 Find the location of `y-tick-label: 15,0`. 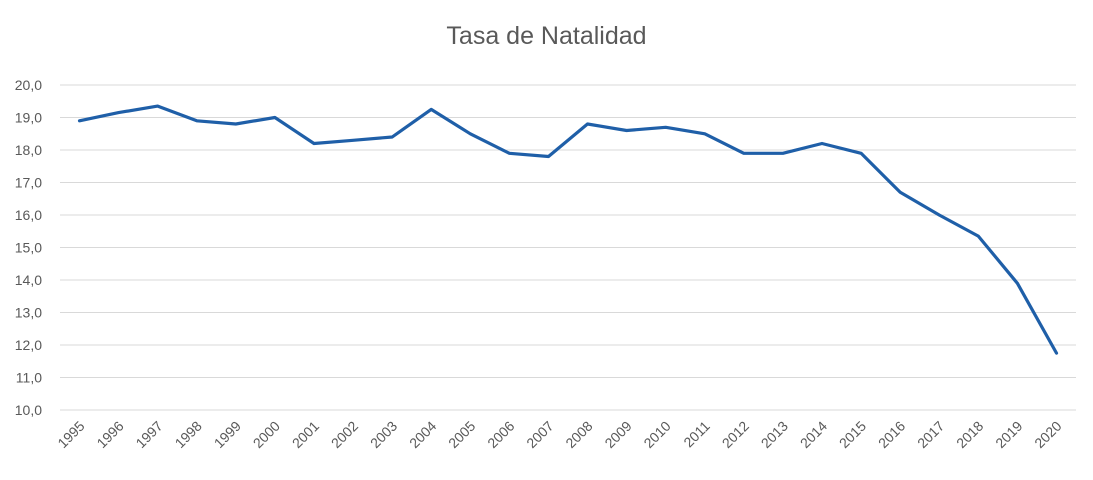

y-tick-label: 15,0 is located at coordinates (28, 248).